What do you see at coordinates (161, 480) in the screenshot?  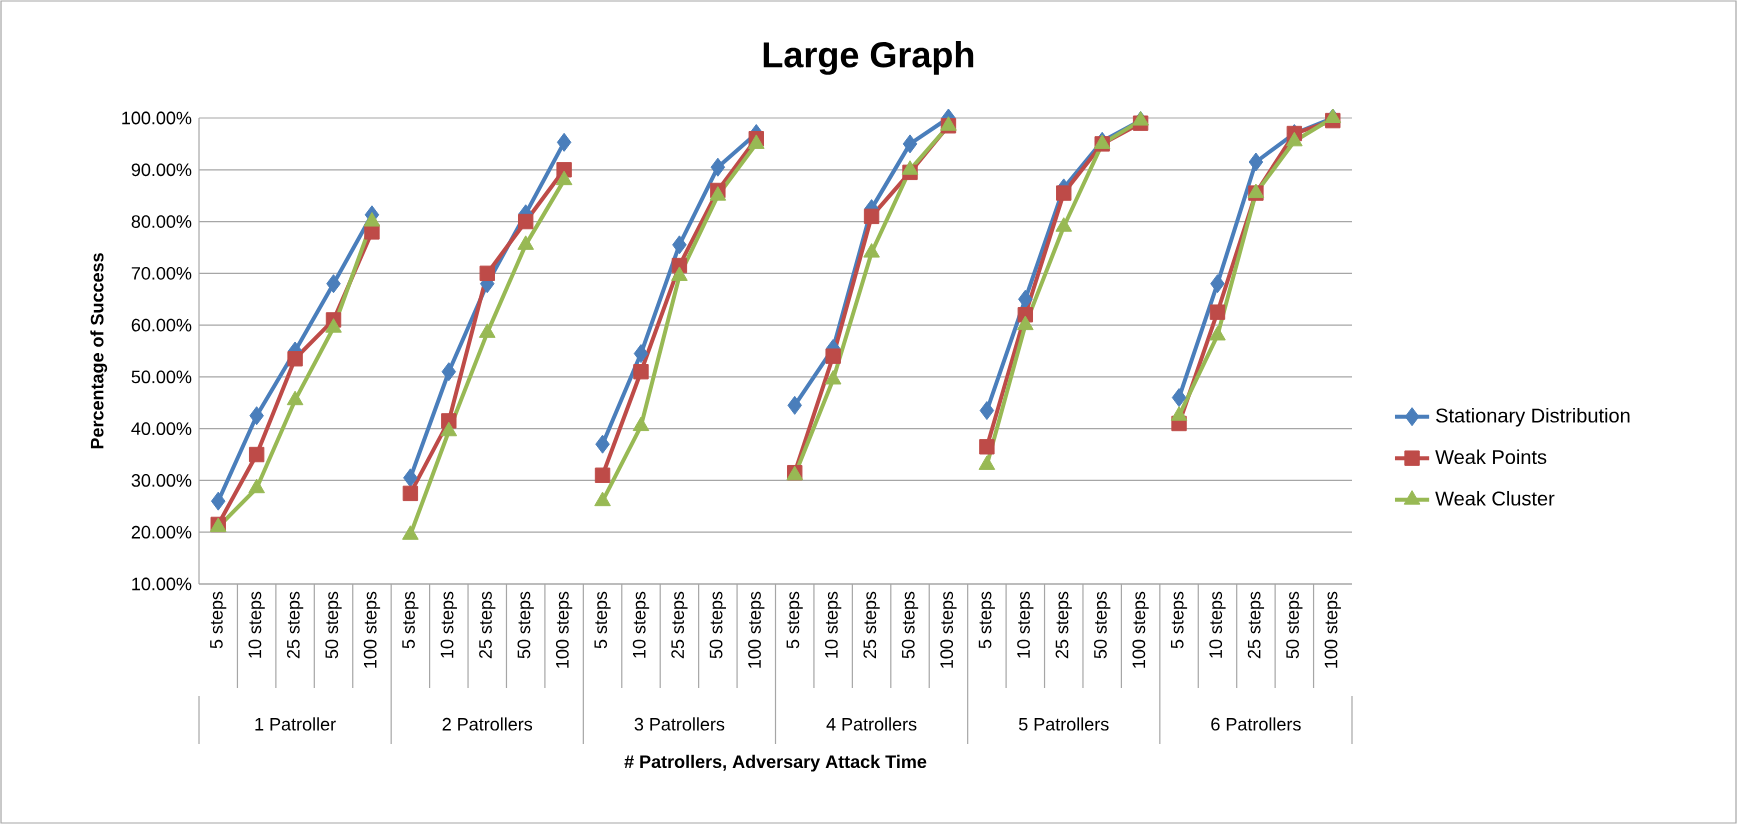 I see `y-tick-label: 30.00%` at bounding box center [161, 480].